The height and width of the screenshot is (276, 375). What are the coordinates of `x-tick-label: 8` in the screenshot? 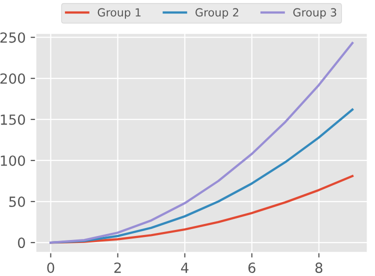 It's located at (318, 268).